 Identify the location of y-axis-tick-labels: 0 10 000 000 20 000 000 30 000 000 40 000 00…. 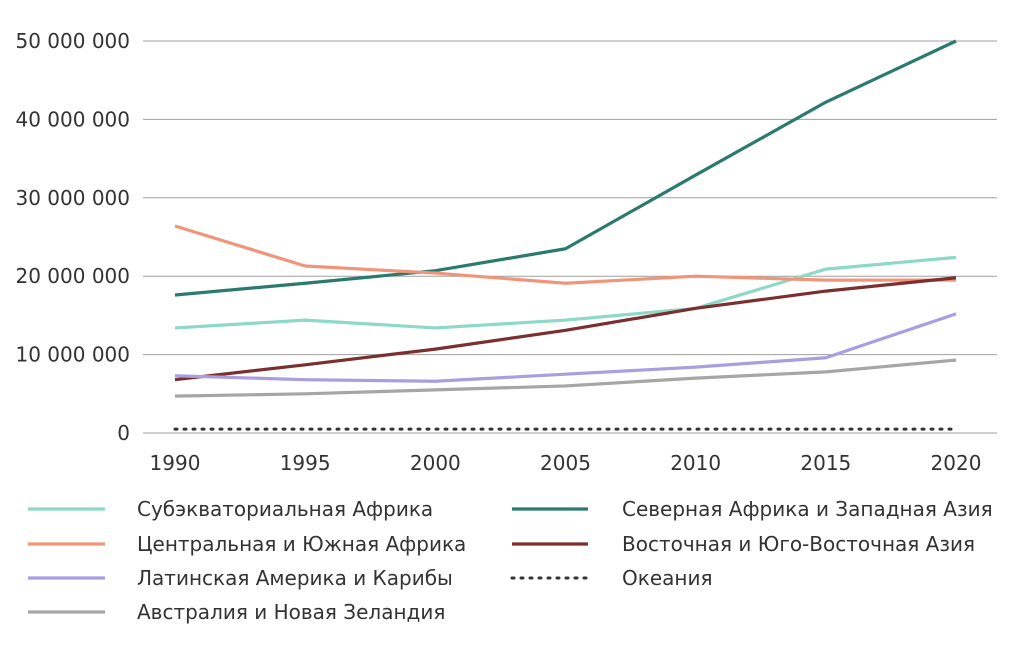
(72, 237).